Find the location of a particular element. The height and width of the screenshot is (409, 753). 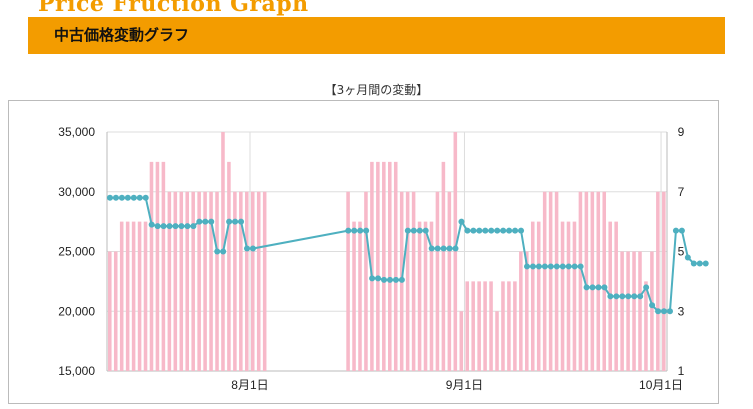

price-line-bridge is located at coordinates (300, 239).